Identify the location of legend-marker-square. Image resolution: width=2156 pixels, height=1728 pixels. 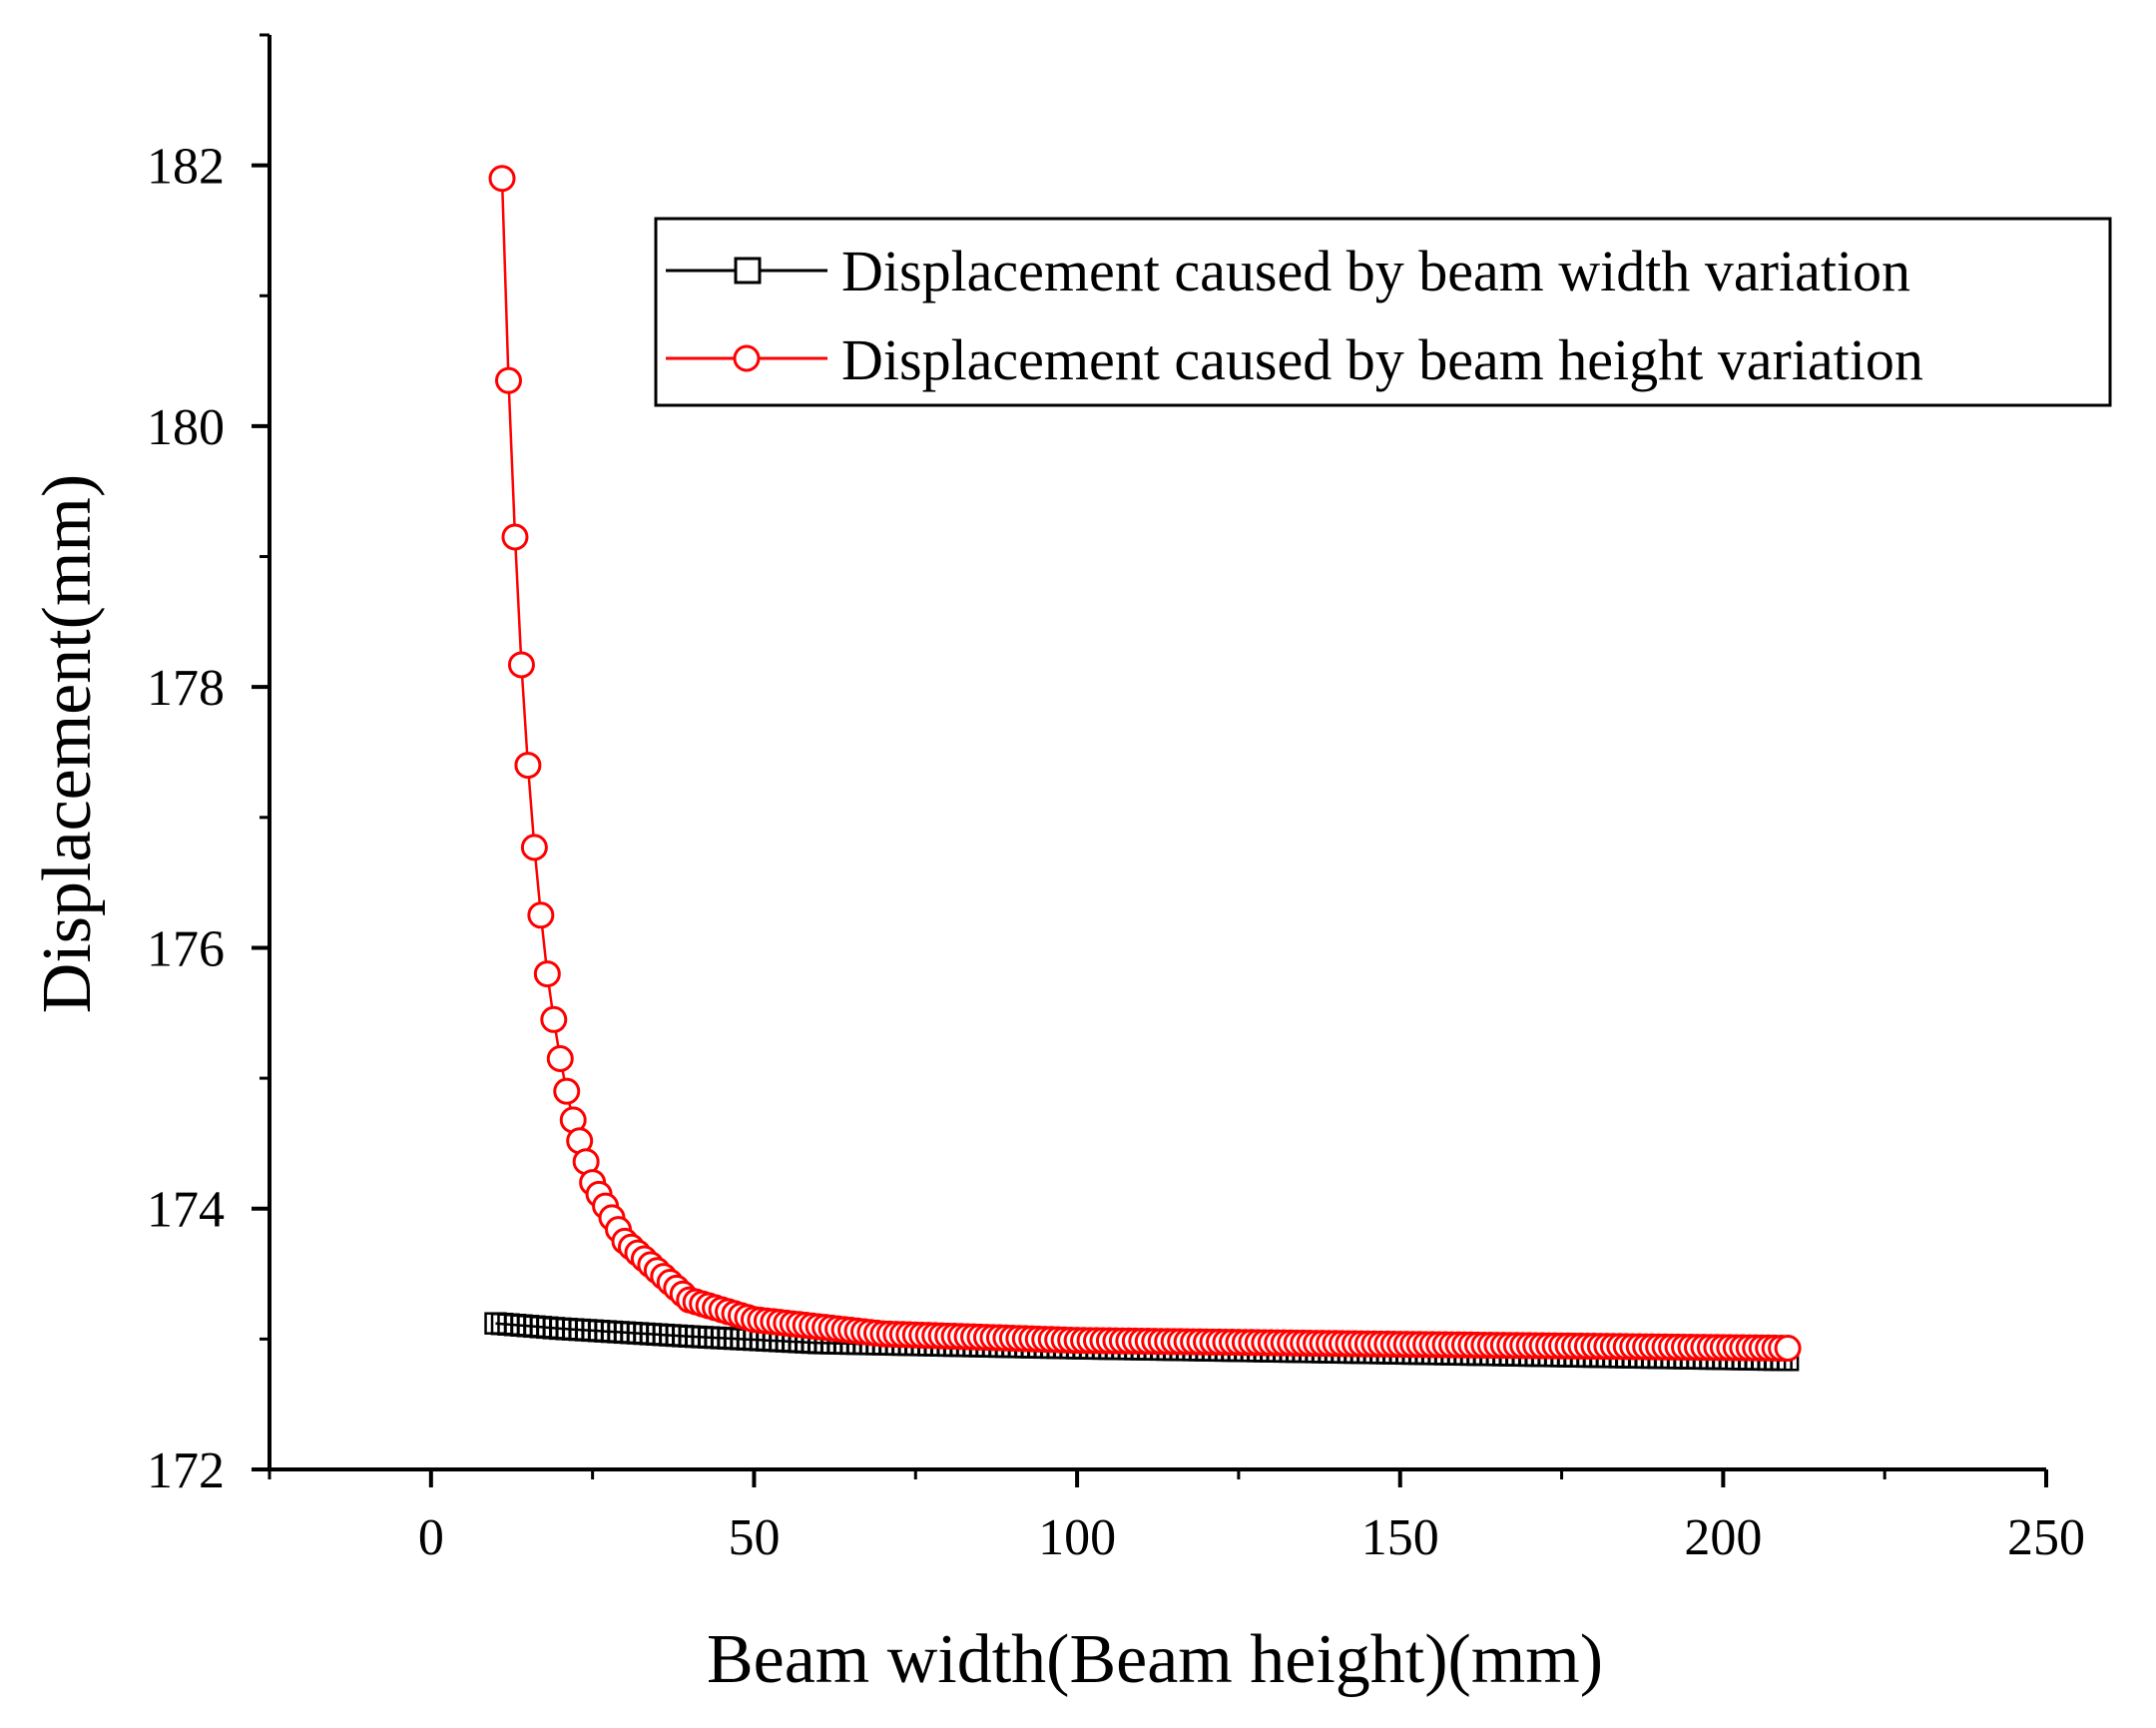
(748, 271).